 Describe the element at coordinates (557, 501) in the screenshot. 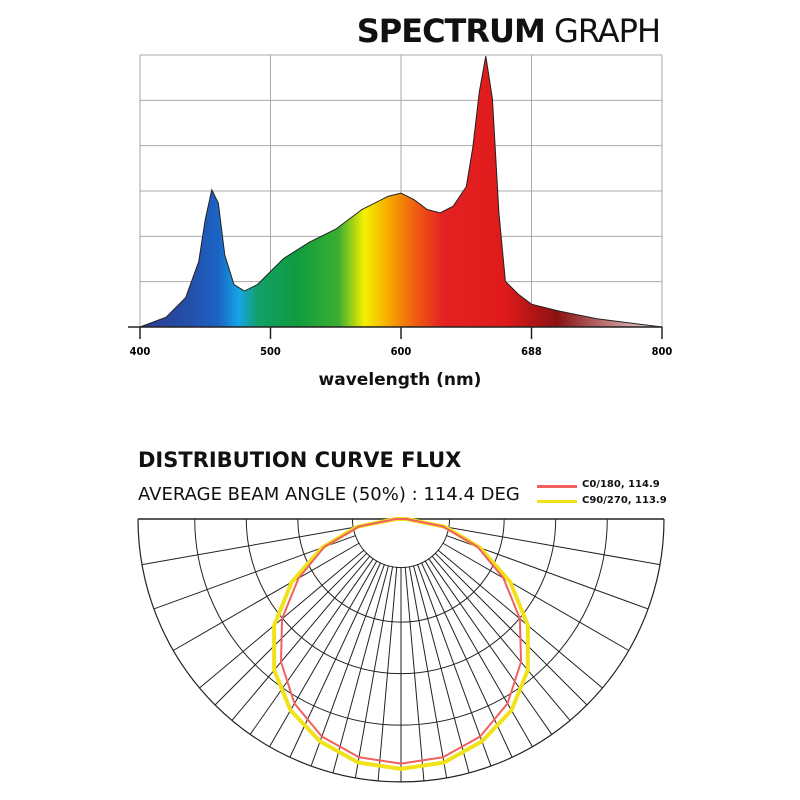

I see `legend-swatch-c90` at that location.